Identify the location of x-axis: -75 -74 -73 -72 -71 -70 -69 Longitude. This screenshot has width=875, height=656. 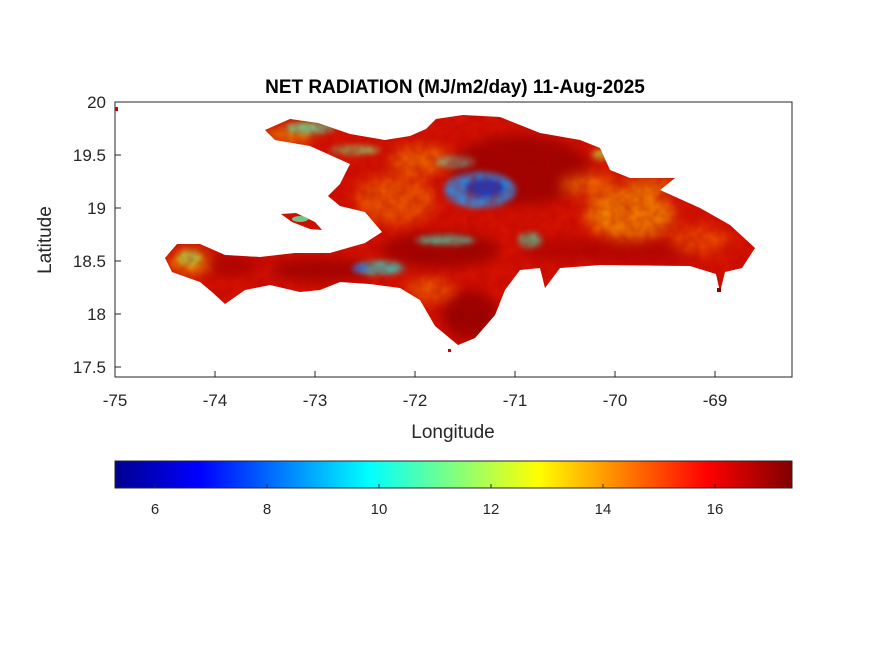
(415, 407).